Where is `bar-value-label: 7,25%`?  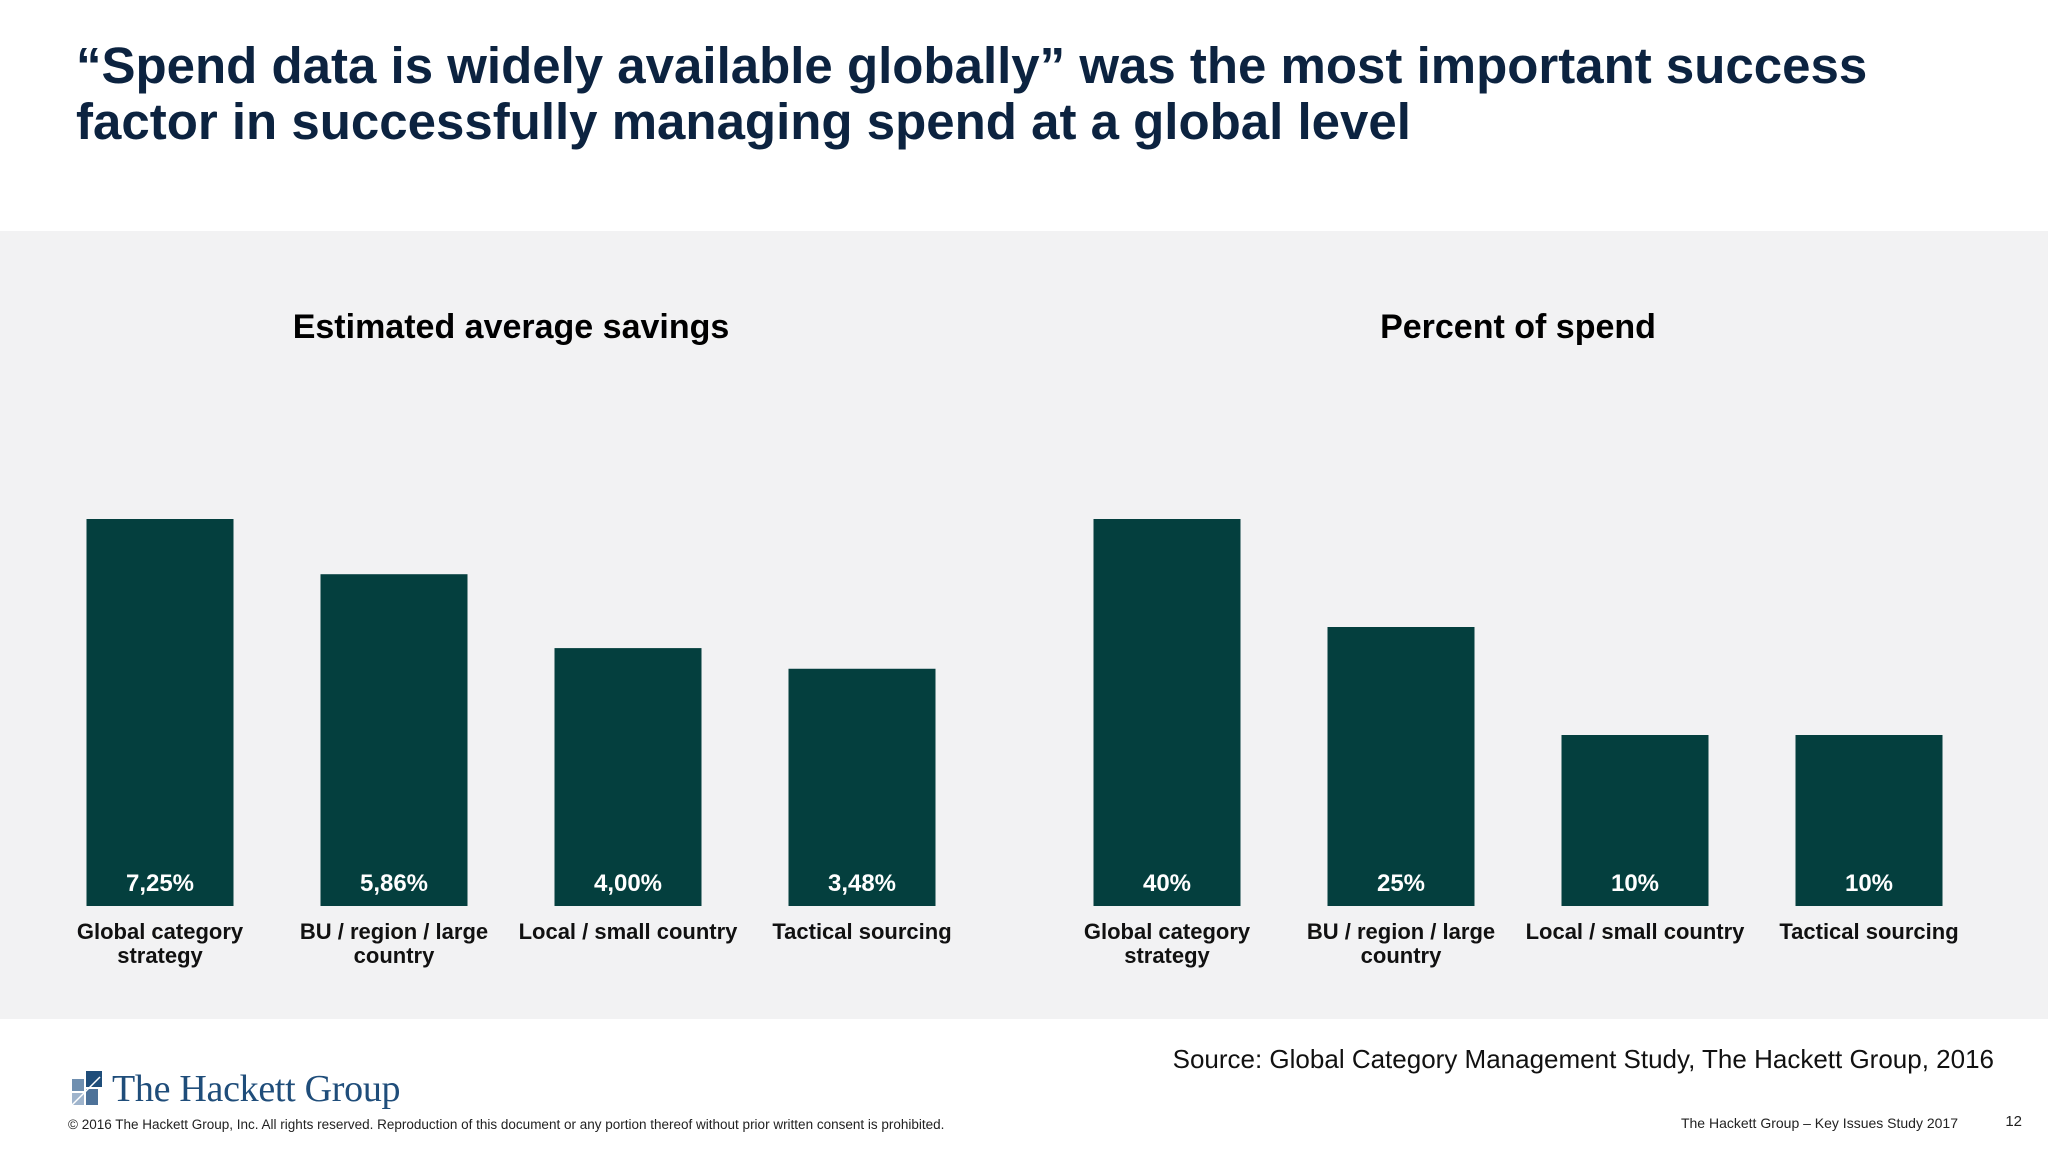 bar-value-label: 7,25% is located at coordinates (160, 883).